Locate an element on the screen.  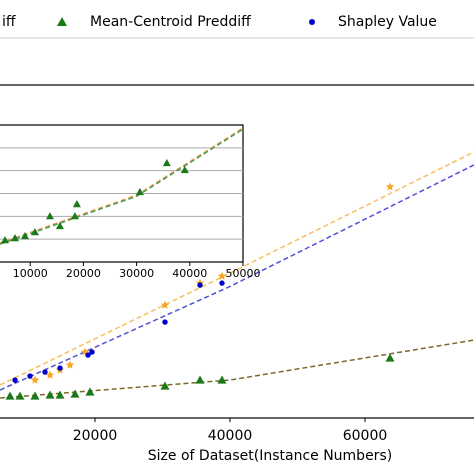
x-tick-label: 60000 is located at coordinates (365, 436).